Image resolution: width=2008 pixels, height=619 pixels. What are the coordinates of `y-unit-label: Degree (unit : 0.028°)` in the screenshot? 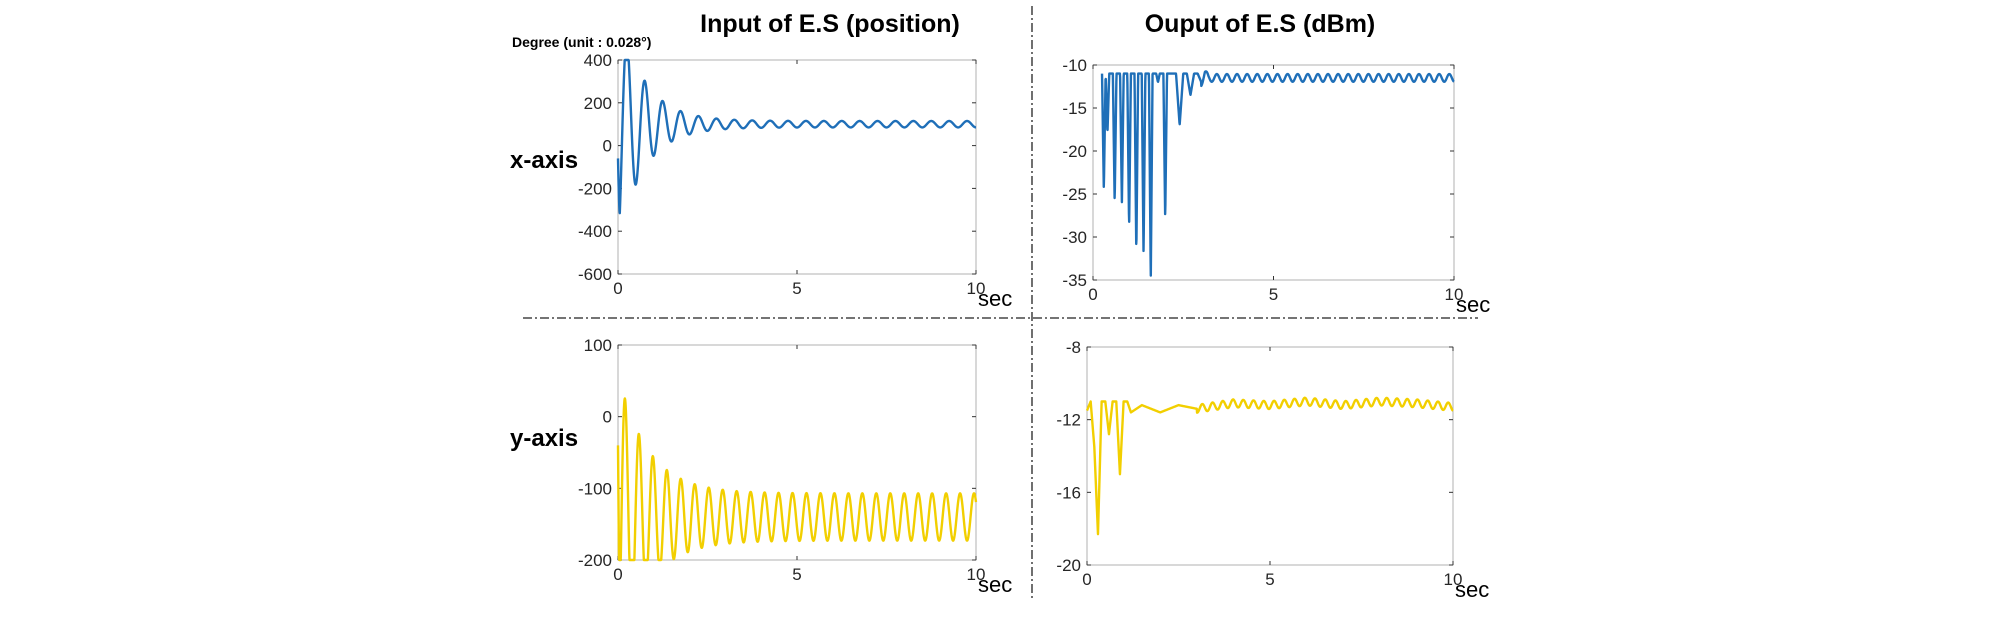 It's located at (581, 42).